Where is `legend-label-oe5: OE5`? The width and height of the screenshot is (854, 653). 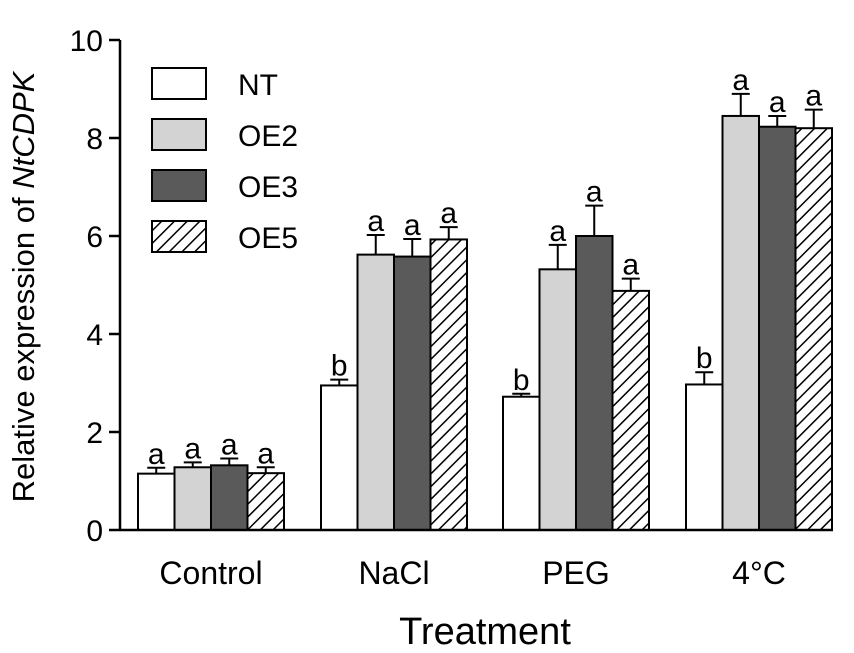 legend-label-oe5: OE5 is located at coordinates (268, 238).